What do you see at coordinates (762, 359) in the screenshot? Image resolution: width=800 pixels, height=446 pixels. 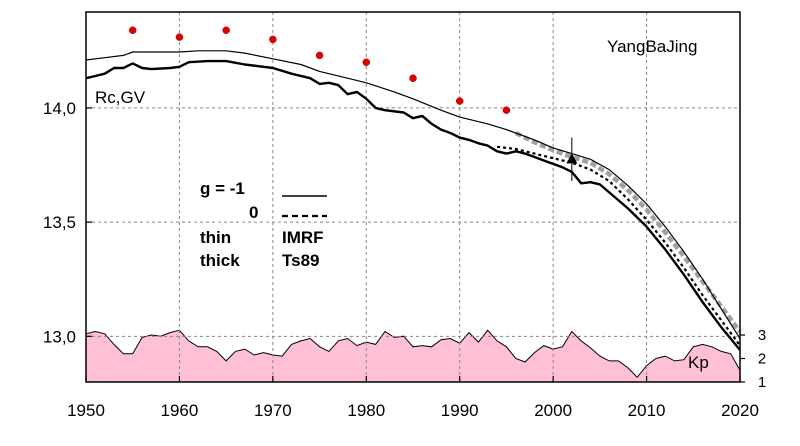 I see `kp-tick-label: 2` at bounding box center [762, 359].